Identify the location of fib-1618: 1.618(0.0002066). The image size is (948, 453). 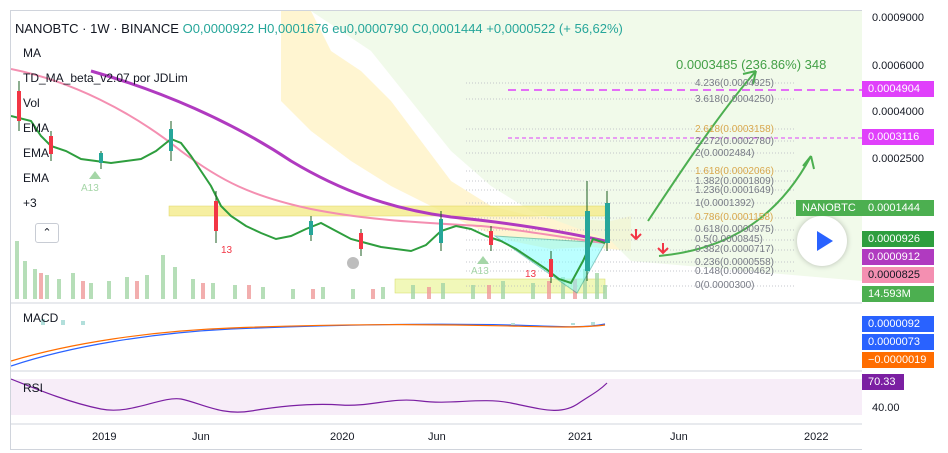
(734, 171).